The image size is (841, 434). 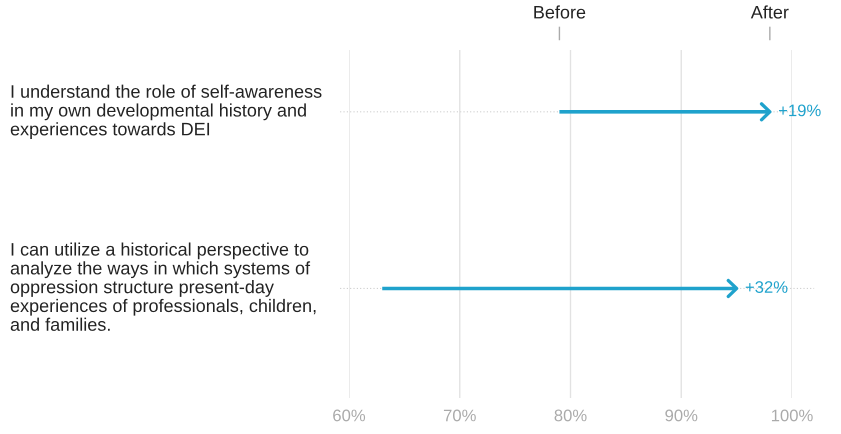 What do you see at coordinates (792, 416) in the screenshot?
I see `x-tick-label: 100%` at bounding box center [792, 416].